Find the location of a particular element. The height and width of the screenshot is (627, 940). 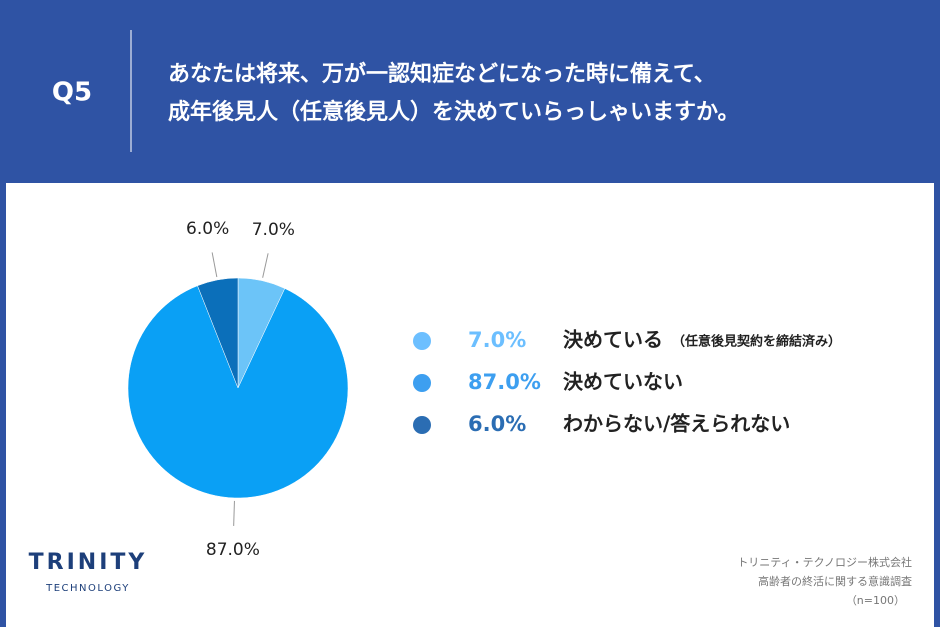

slice-label: 6.0% is located at coordinates (207, 229).